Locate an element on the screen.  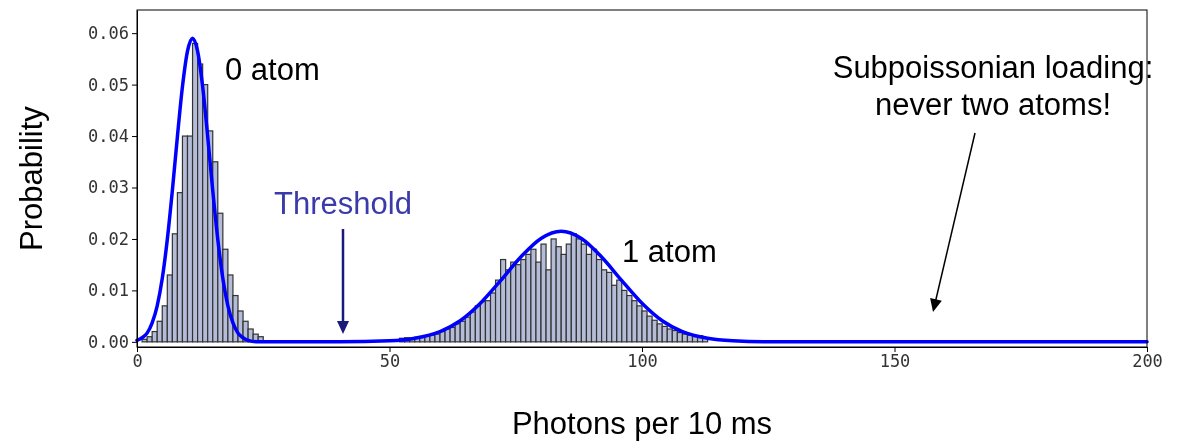
annotation: Threshold is located at coordinates (343, 203).